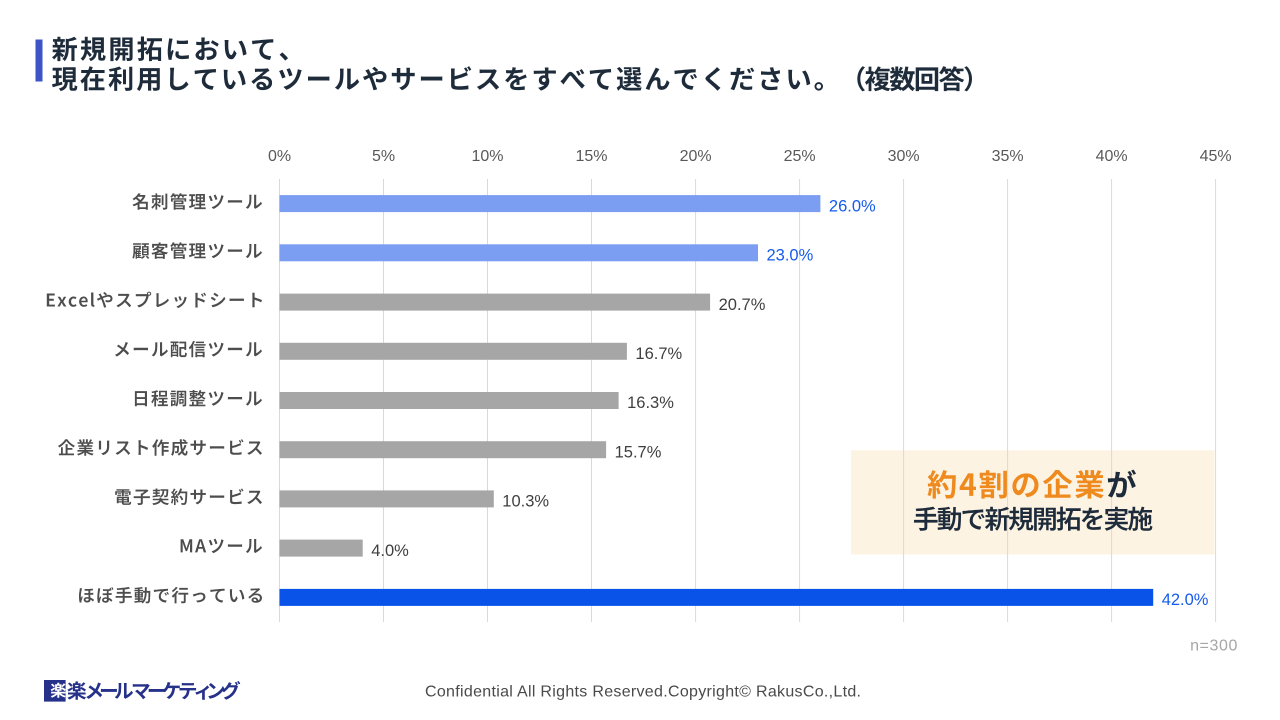 The height and width of the screenshot is (720, 1280). I want to click on svg-text: 35%, so click(1008, 156).